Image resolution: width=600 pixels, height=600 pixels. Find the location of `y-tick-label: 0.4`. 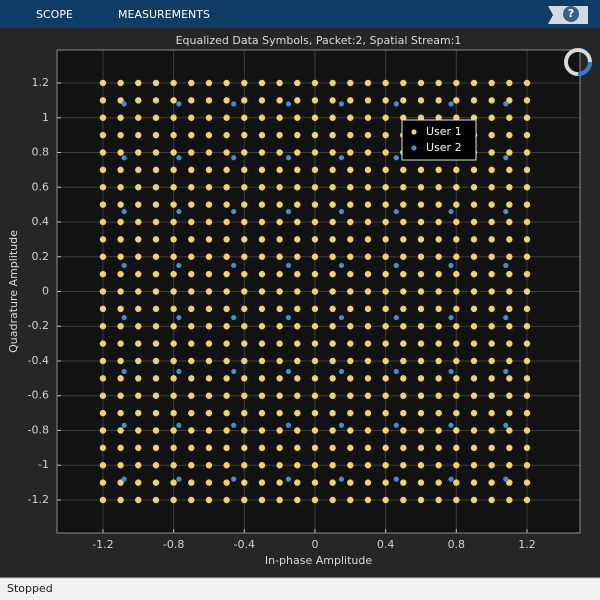

y-tick-label: 0.4 is located at coordinates (41, 221).